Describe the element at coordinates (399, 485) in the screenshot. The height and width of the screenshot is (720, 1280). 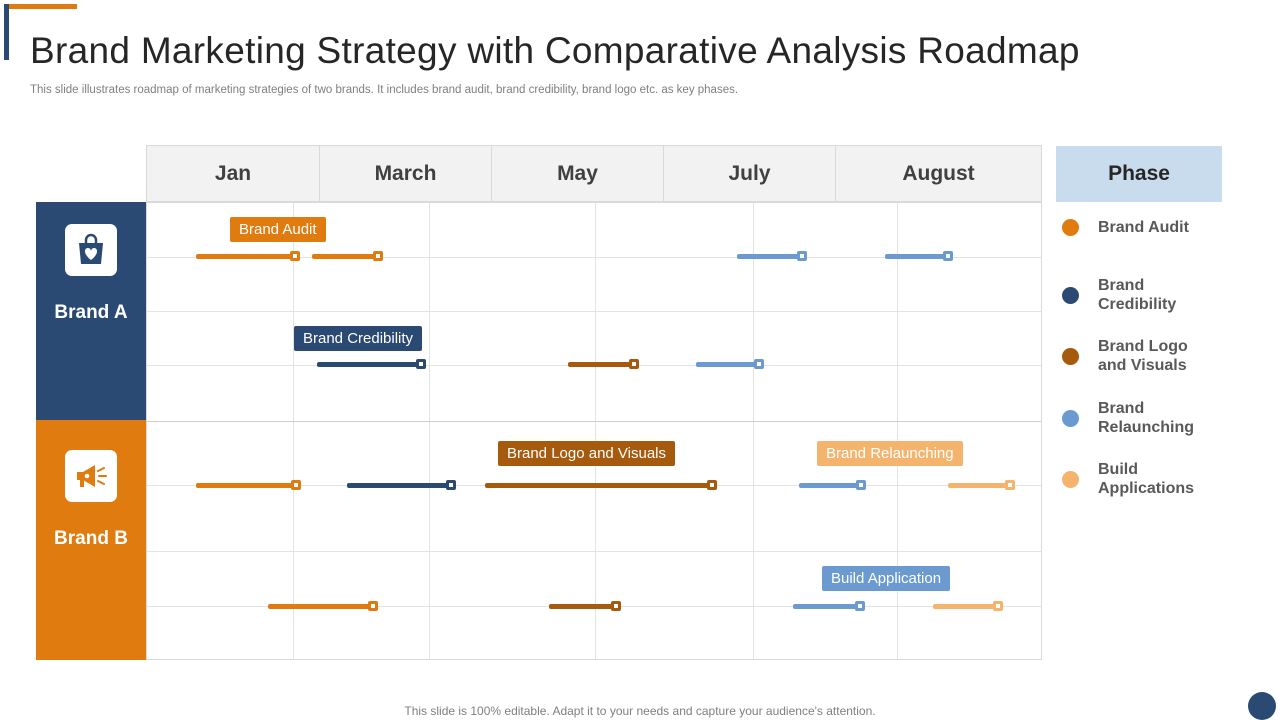
I see `bar-brand-b-credibility` at that location.